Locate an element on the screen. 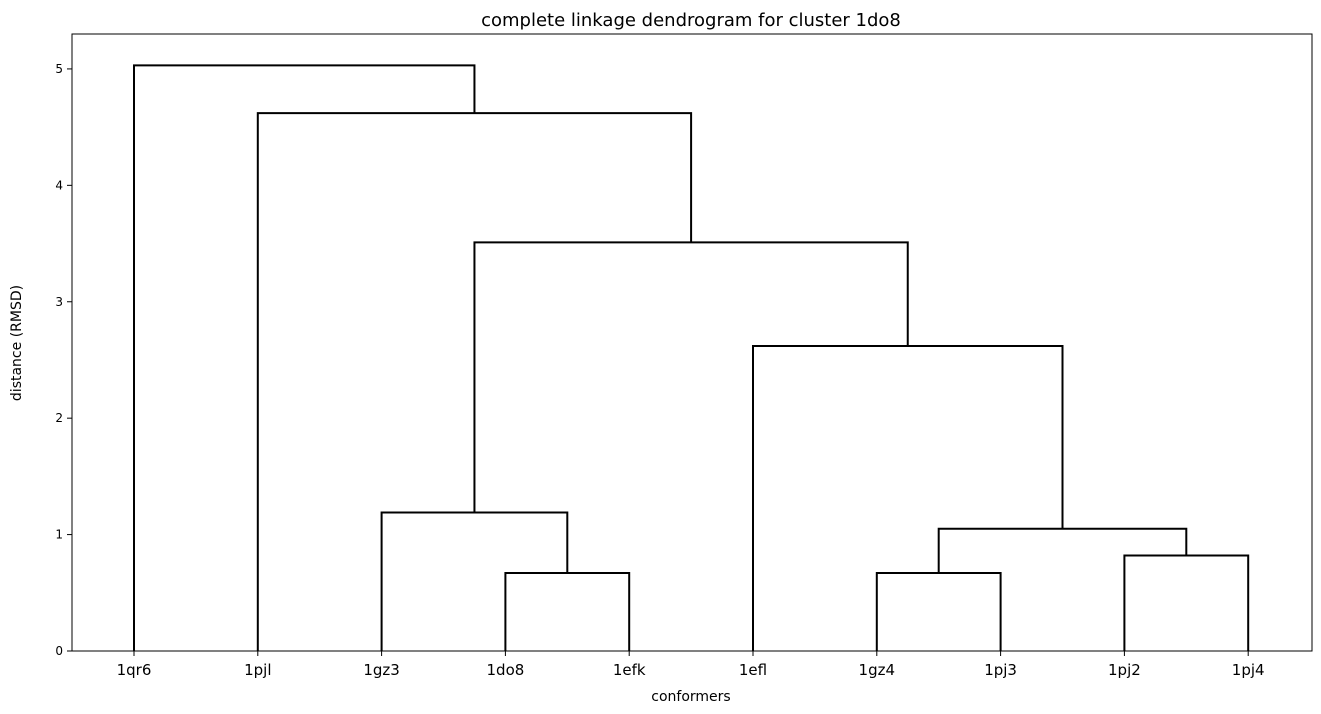 This screenshot has width=1321, height=714. x-axis-ticks: 1qr6 1pjl 1gz3 1do8 1efk 1efl 1gz4 1pj3 1pj2 1pj4 is located at coordinates (691, 665).